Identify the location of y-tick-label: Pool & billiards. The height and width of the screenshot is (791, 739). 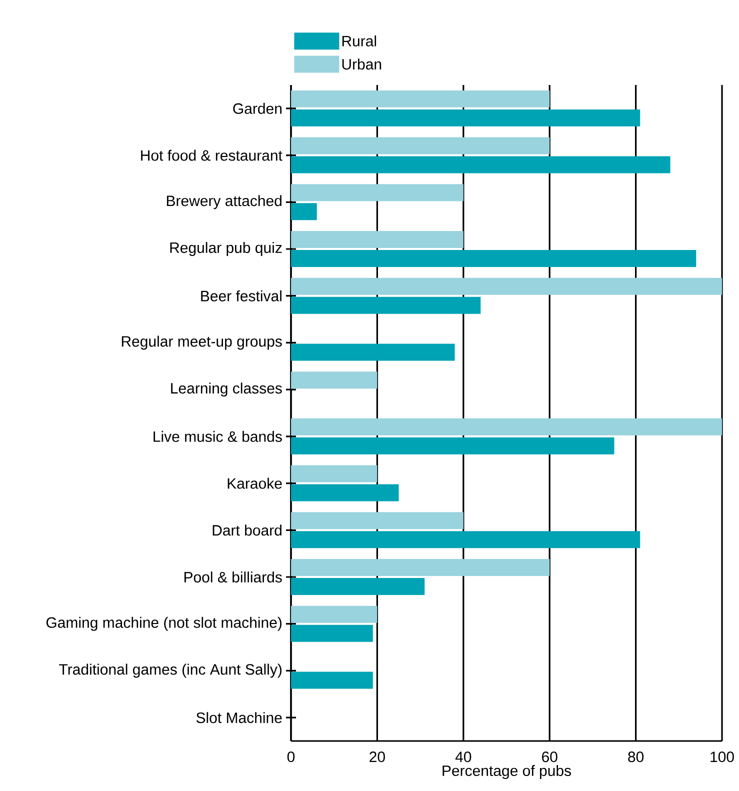
(233, 577).